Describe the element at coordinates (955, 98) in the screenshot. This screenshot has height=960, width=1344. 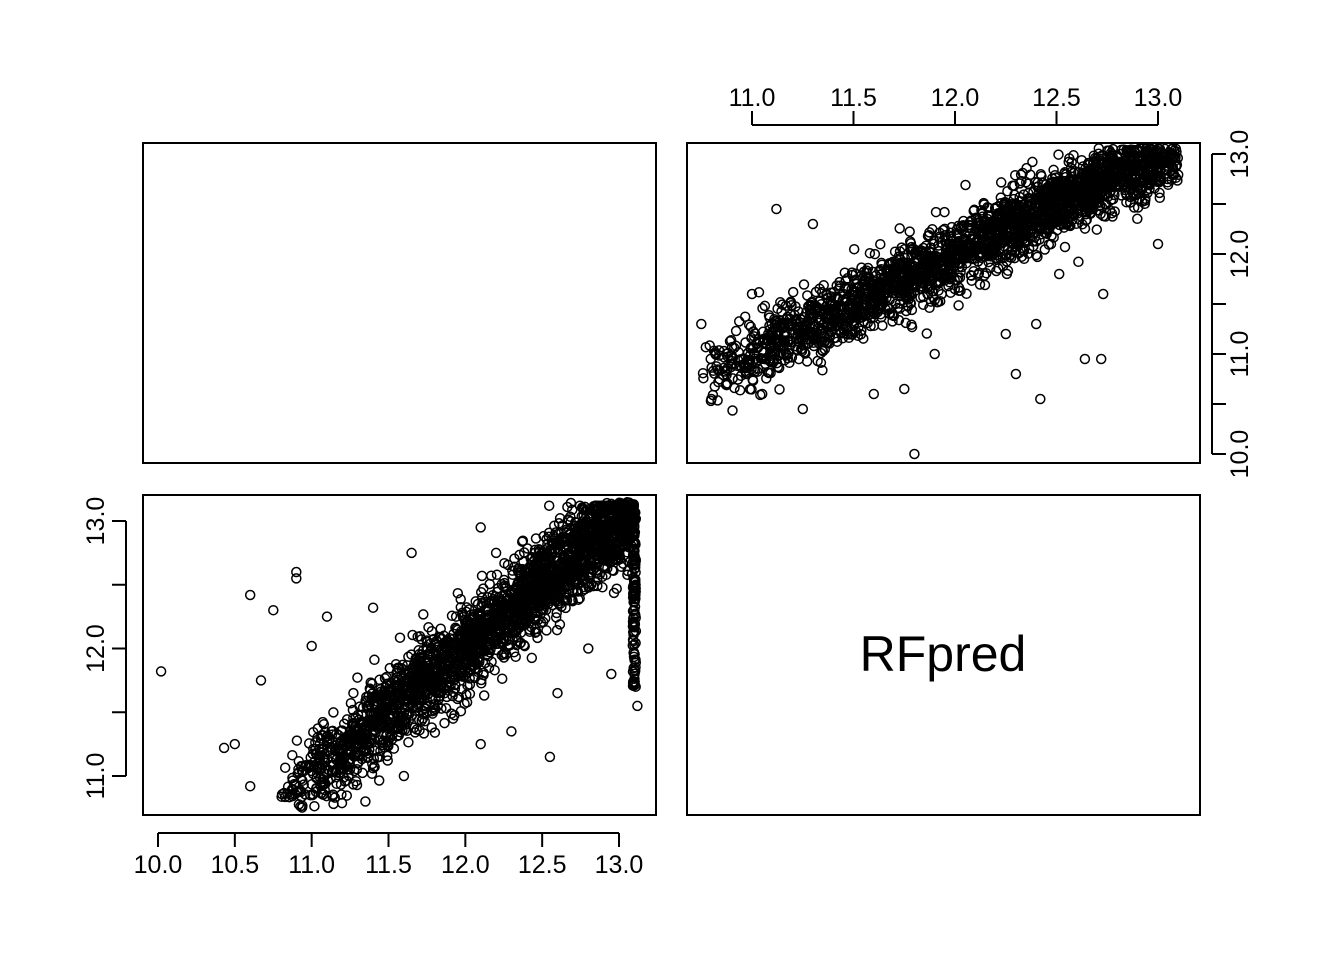
I see `x-tick-label: 12.0` at that location.